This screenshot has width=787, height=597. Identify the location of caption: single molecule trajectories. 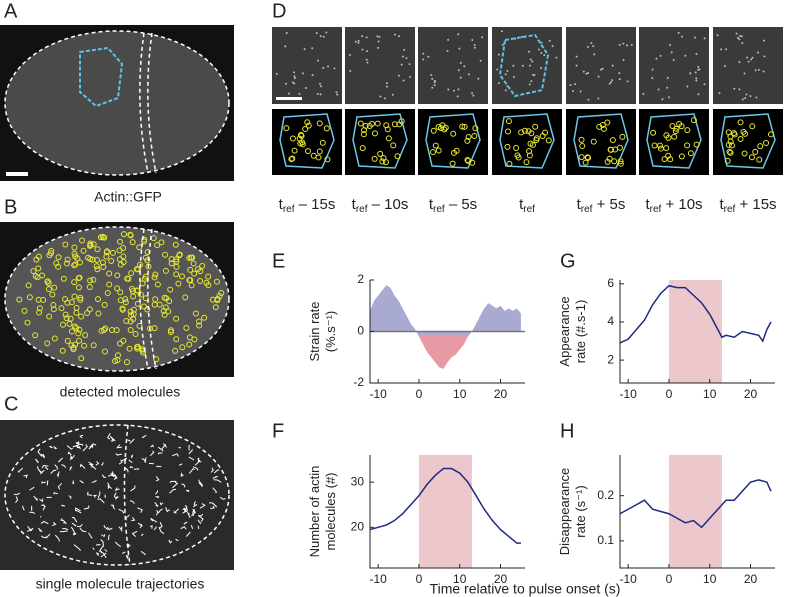
(120, 584).